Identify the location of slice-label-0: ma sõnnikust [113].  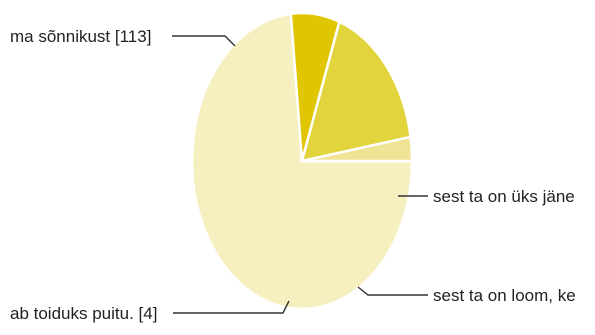
(80, 36).